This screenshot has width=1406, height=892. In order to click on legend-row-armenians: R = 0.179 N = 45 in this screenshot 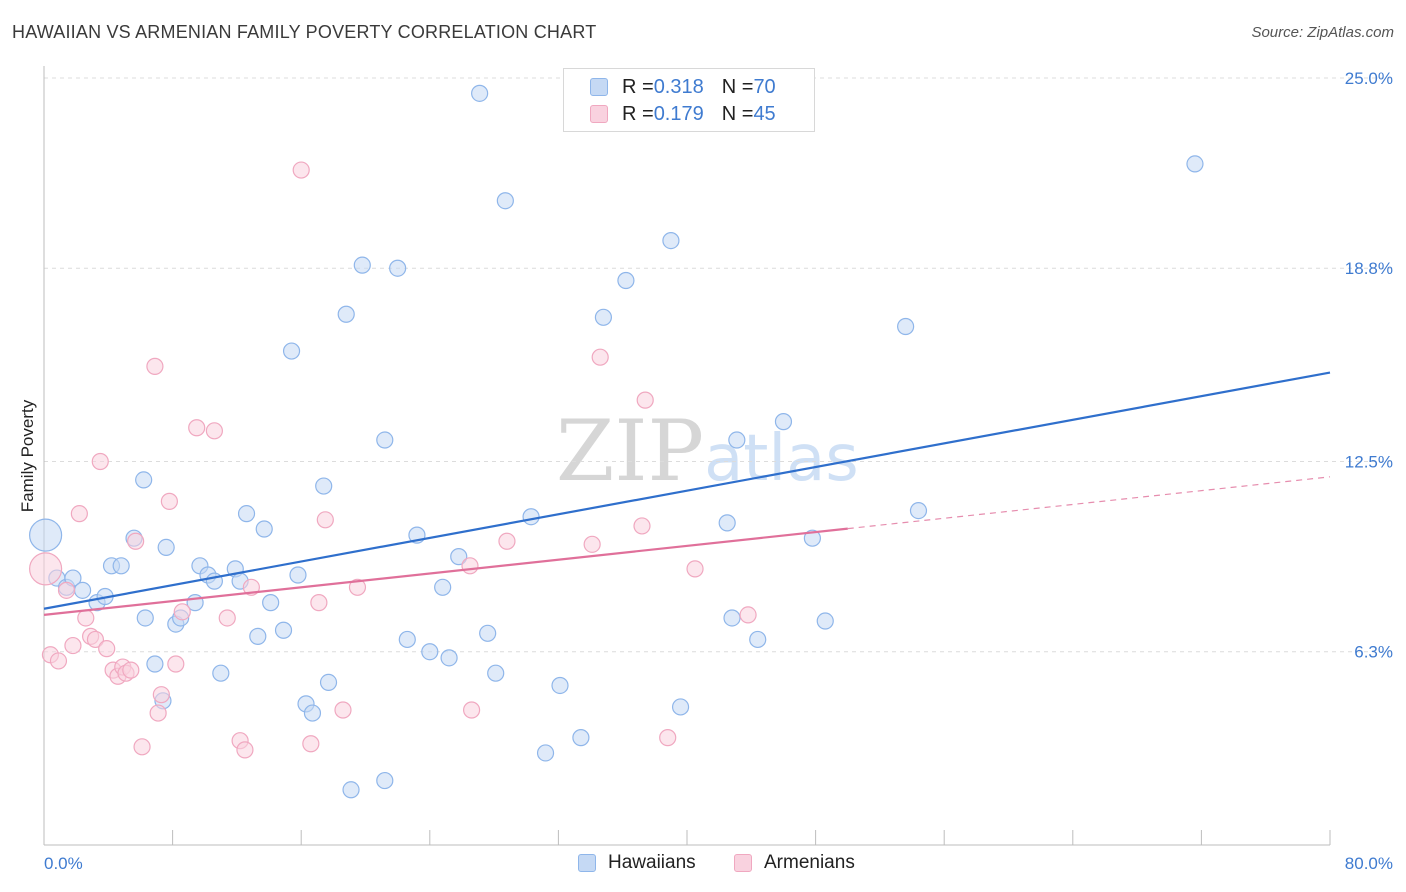, I will do `click(683, 114)`.